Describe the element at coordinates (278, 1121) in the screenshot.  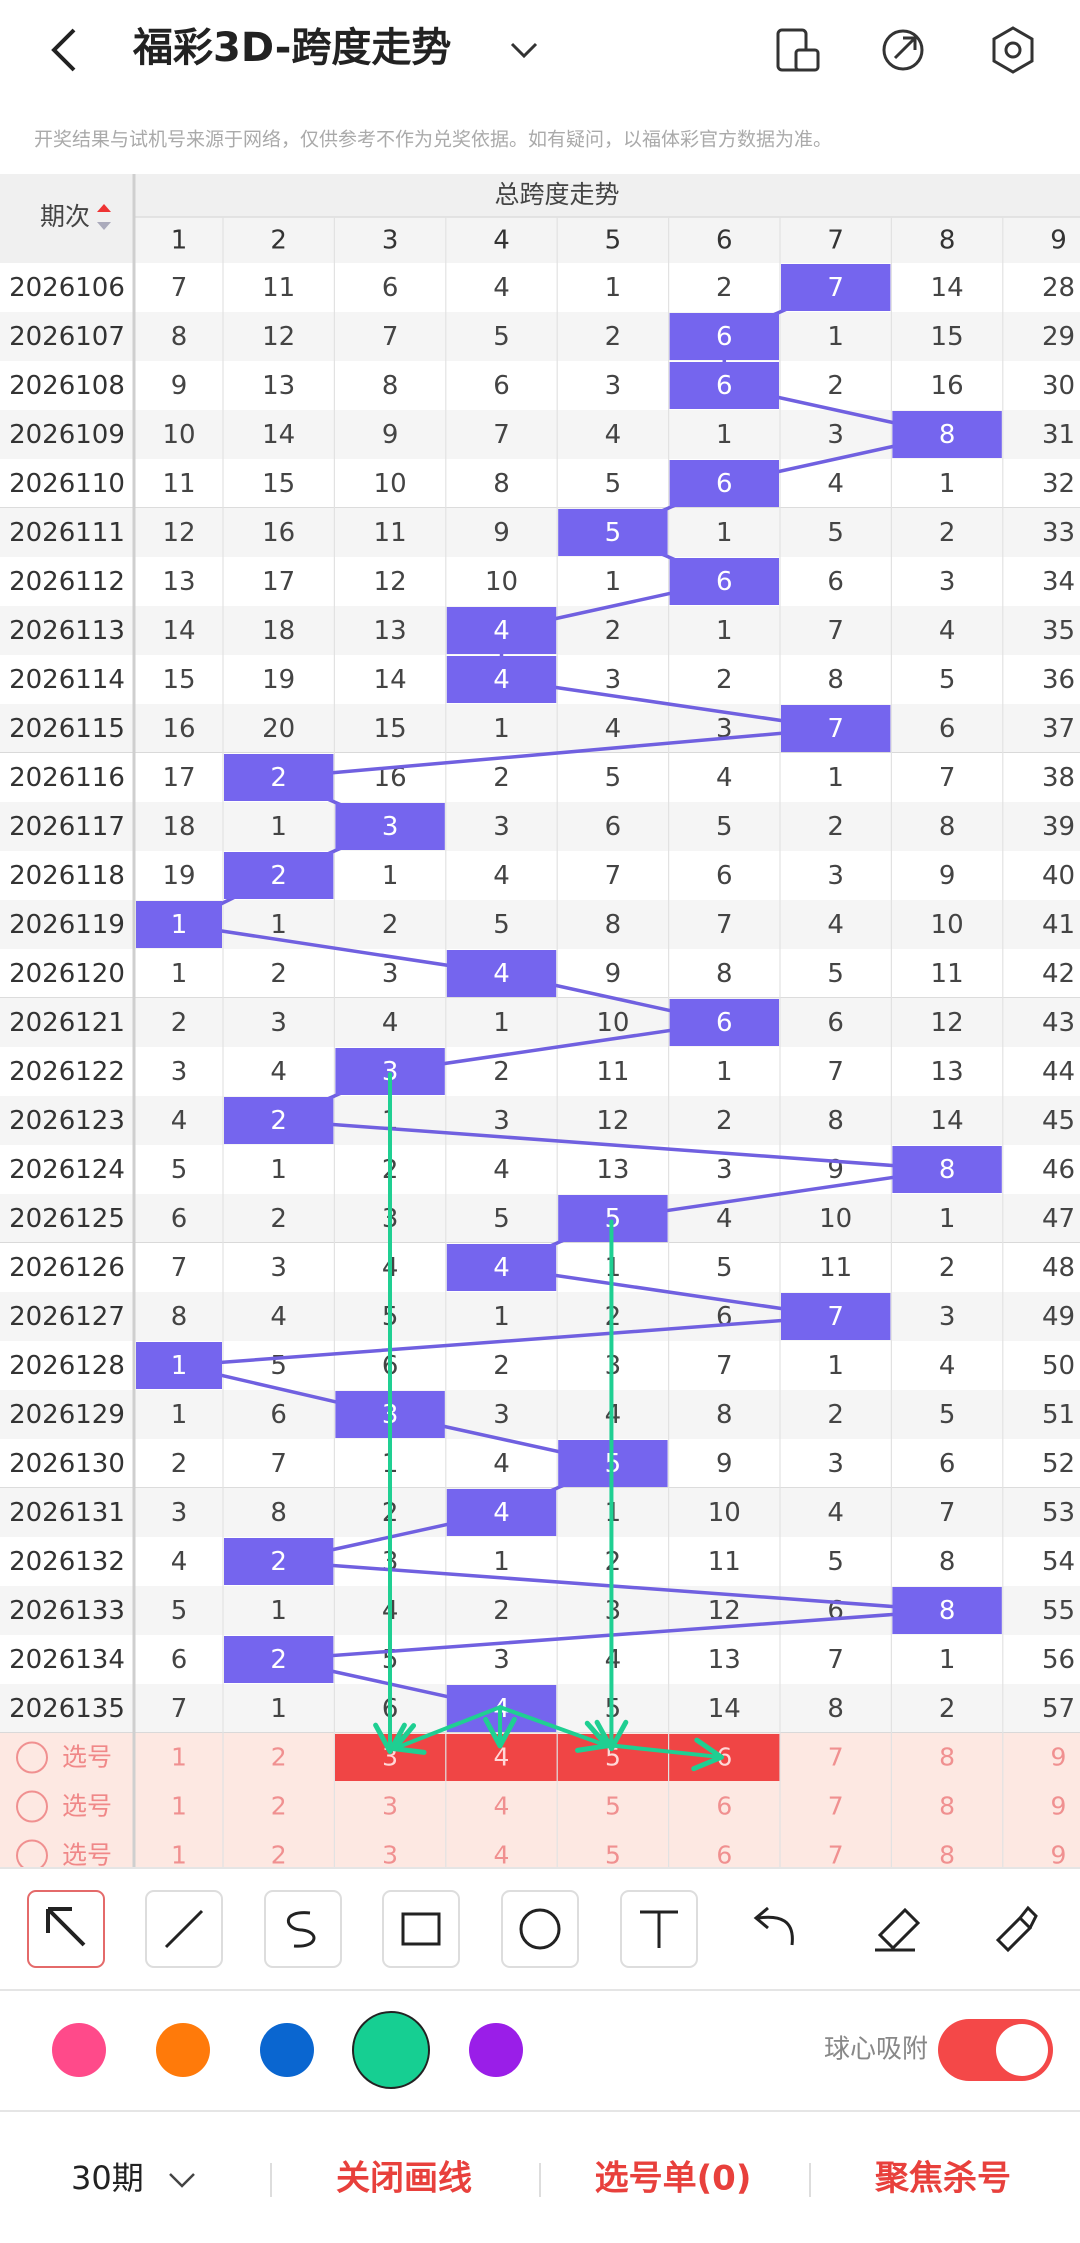
I see `span-value: 2` at that location.